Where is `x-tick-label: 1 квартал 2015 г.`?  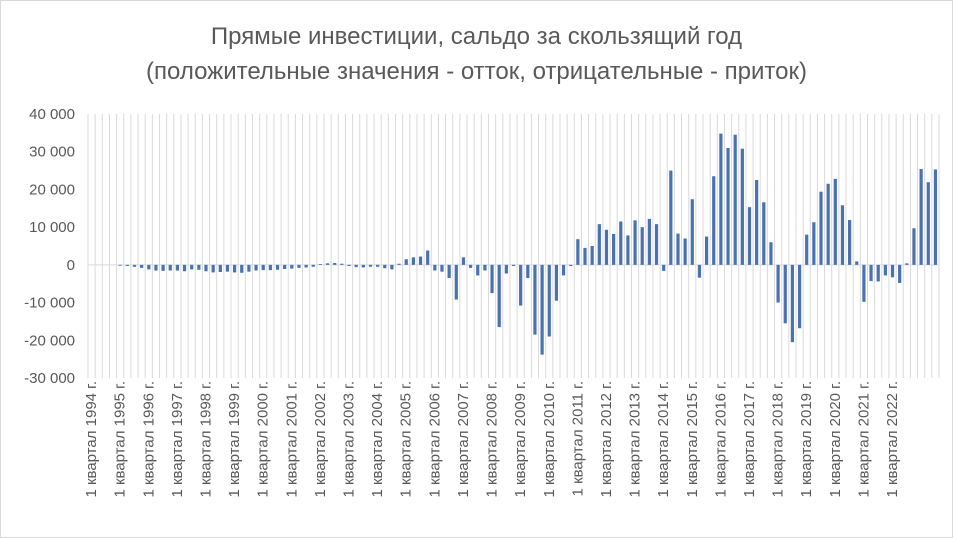 x-tick-label: 1 квартал 2015 г. is located at coordinates (692, 439).